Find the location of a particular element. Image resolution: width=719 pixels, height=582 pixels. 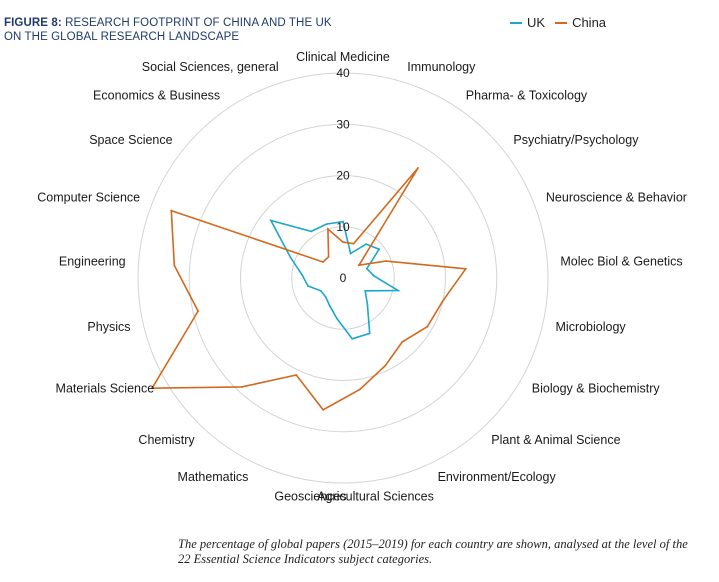

category-label: Social Sciences, general is located at coordinates (210, 67).